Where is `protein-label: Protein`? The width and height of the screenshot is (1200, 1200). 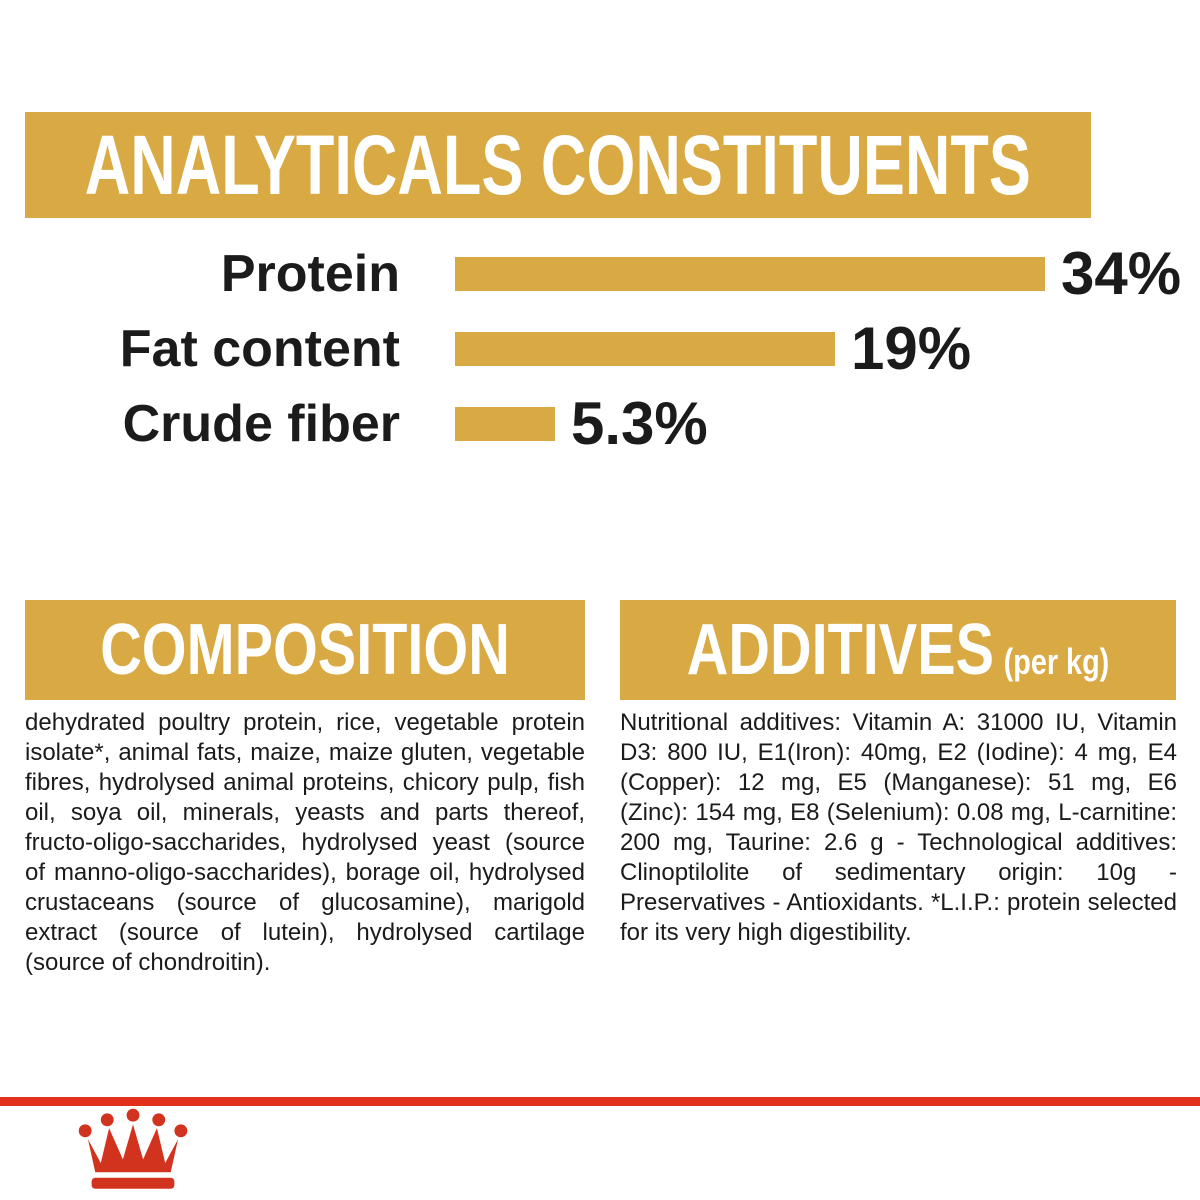 protein-label: Protein is located at coordinates (310, 273).